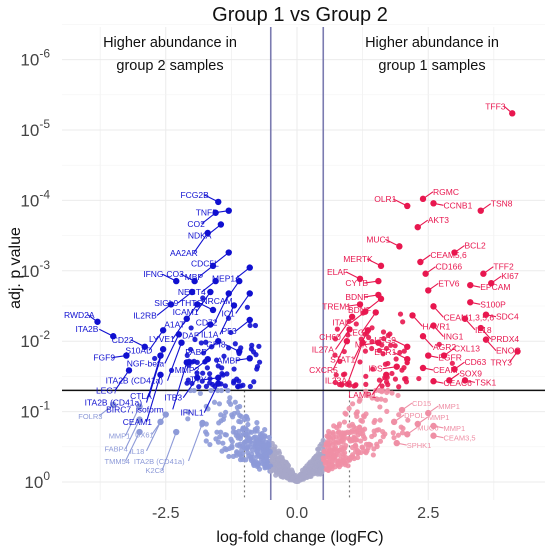 The image size is (550, 553). Describe the element at coordinates (336, 381) in the screenshot. I see `point-label: IL23A` at that location.